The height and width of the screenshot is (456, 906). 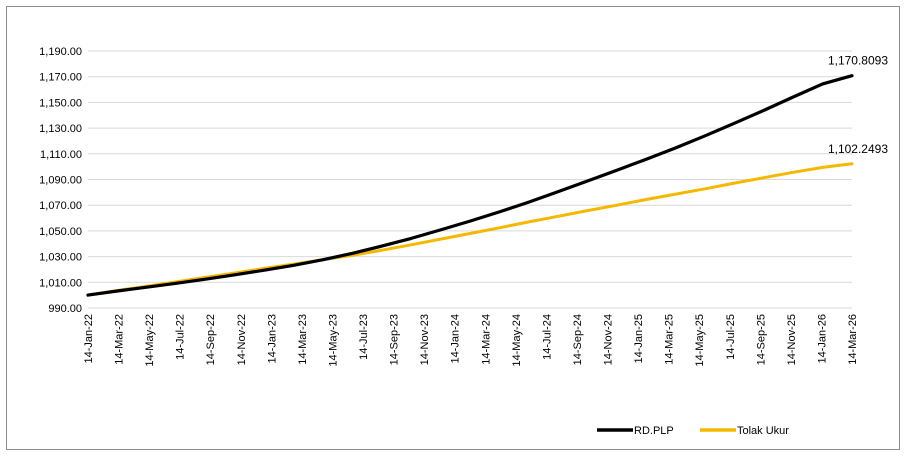 What do you see at coordinates (456, 339) in the screenshot?
I see `x-tick-label: 14-Jan-24` at bounding box center [456, 339].